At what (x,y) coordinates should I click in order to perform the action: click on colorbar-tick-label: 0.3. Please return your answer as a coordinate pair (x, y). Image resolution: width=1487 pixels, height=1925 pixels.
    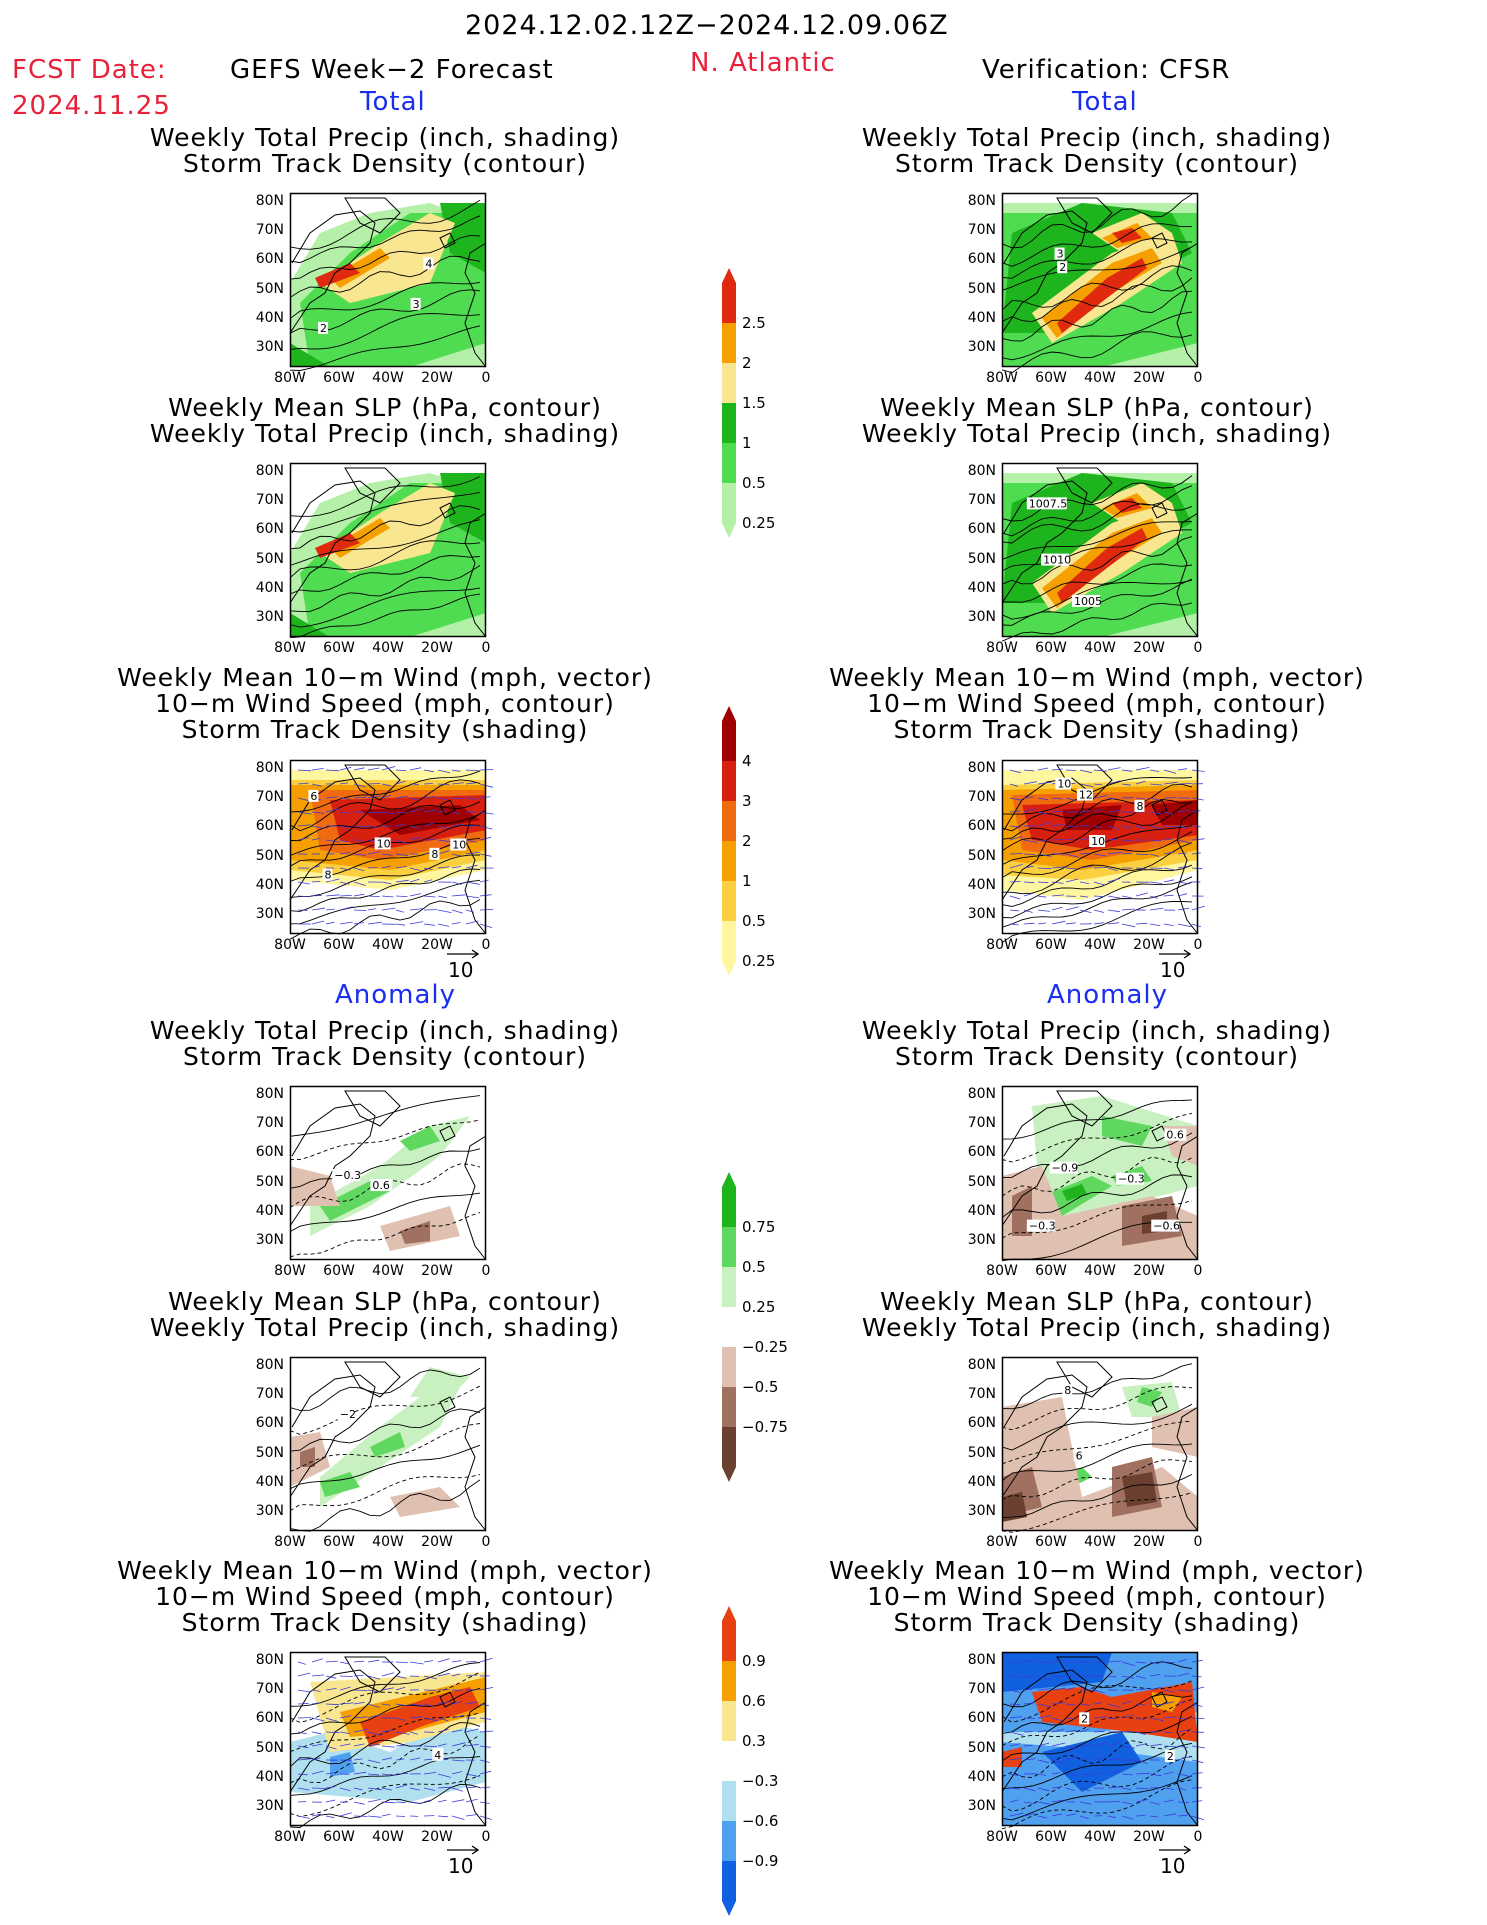
    Looking at the image, I should click on (754, 1741).